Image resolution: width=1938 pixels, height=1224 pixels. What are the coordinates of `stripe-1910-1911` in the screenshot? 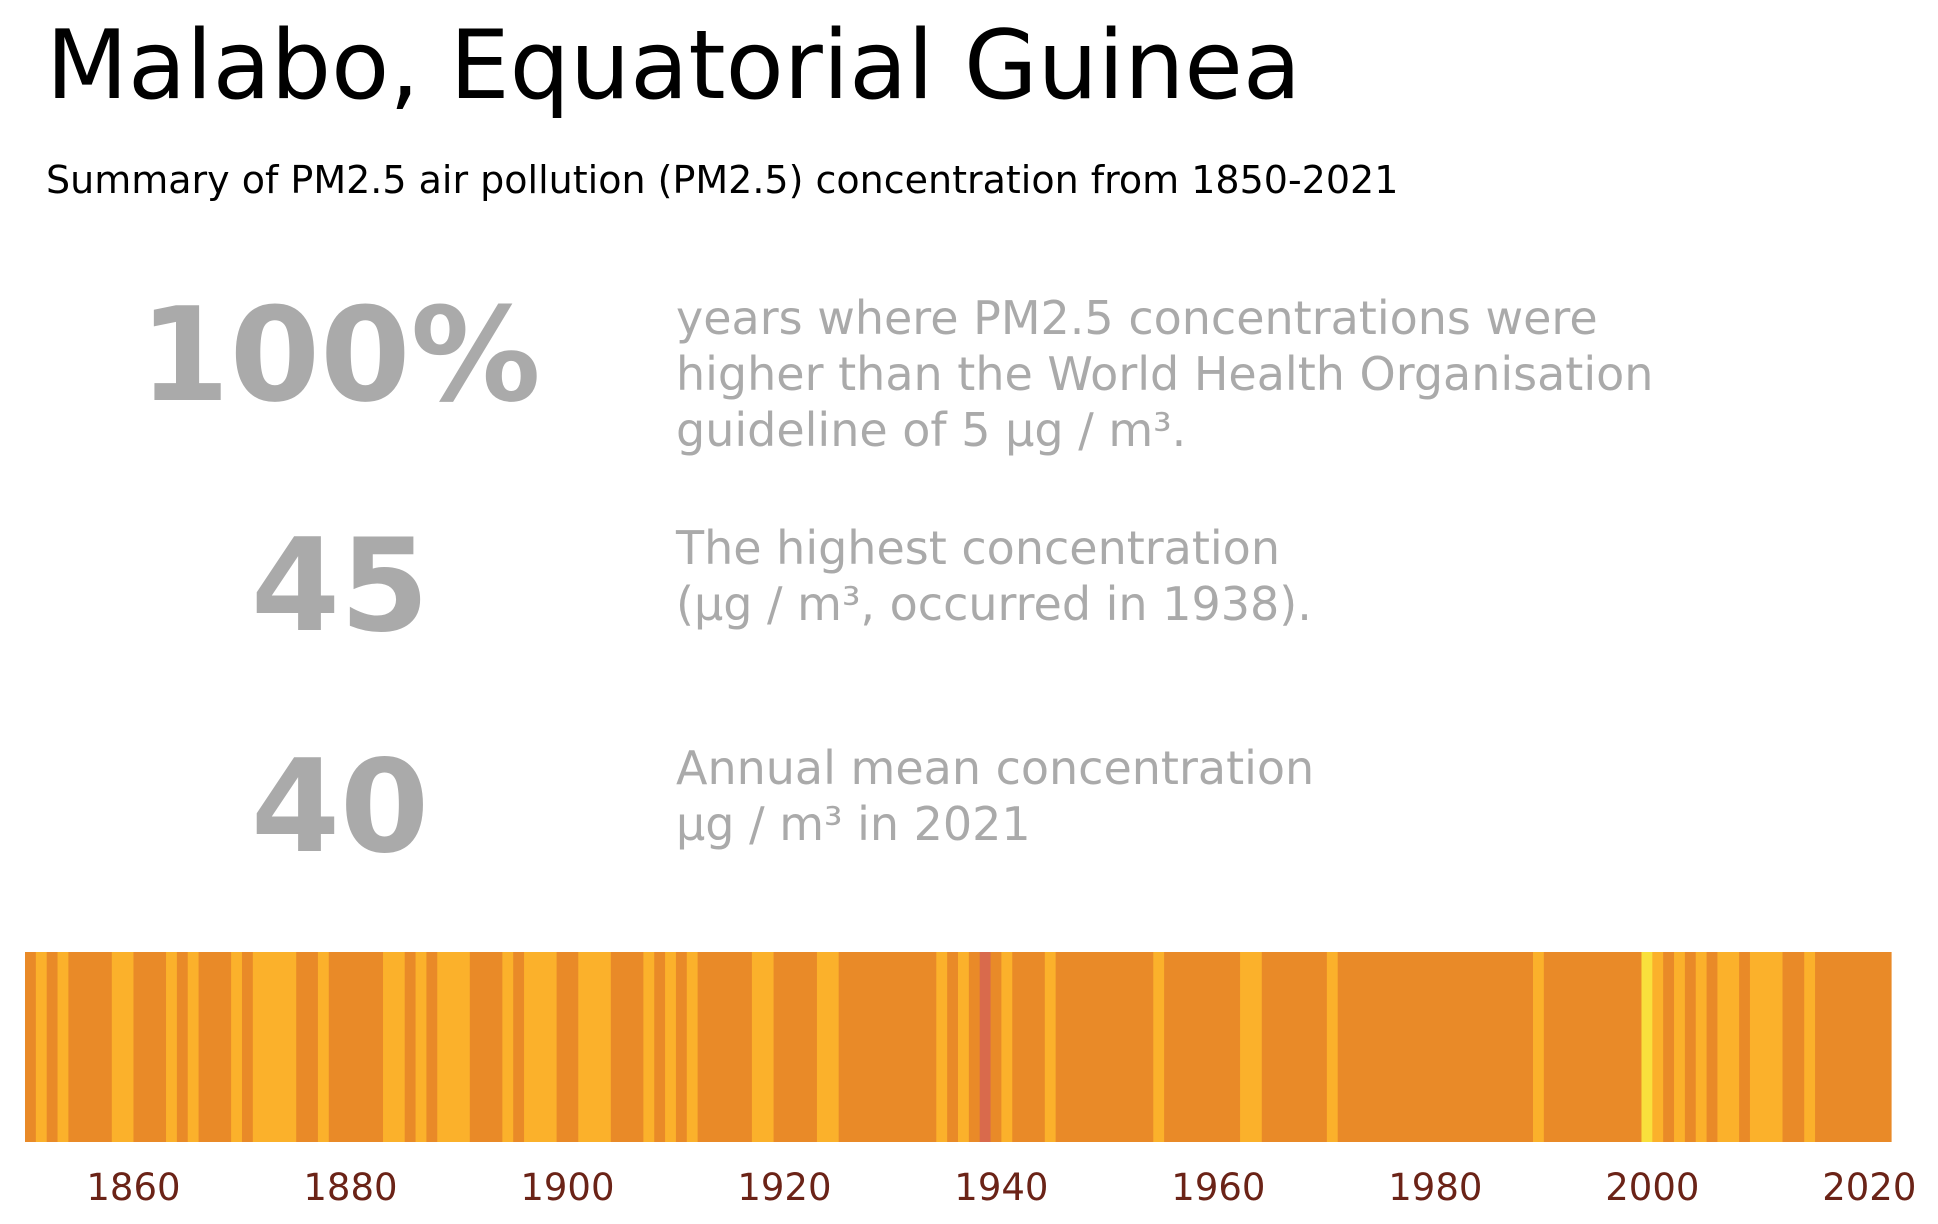 It's located at (681, 1047).